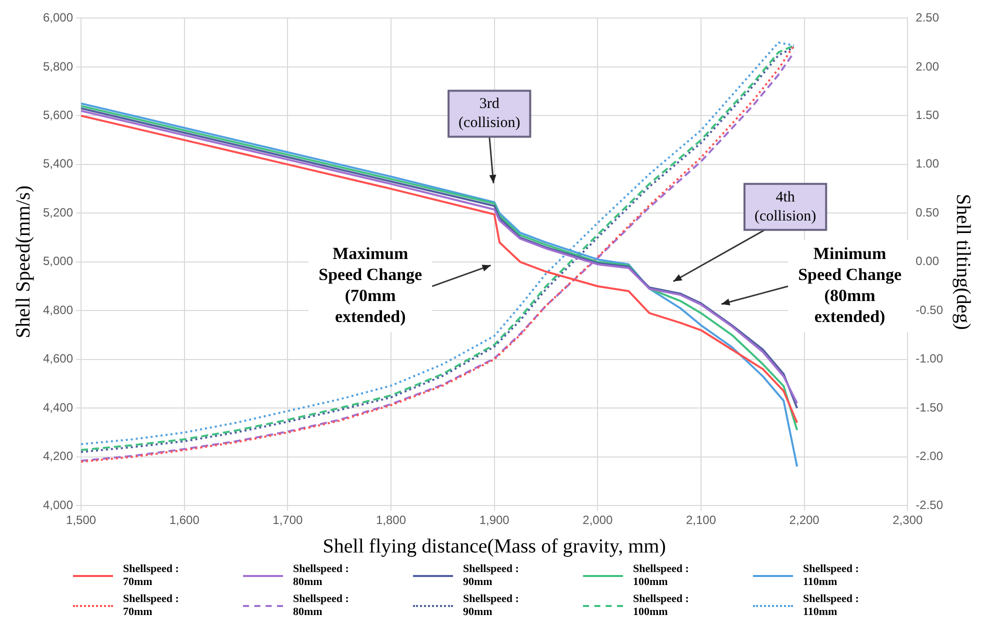 This screenshot has height=631, width=996. What do you see at coordinates (928, 17) in the screenshot?
I see `y2-tick-label: 2.50` at bounding box center [928, 17].